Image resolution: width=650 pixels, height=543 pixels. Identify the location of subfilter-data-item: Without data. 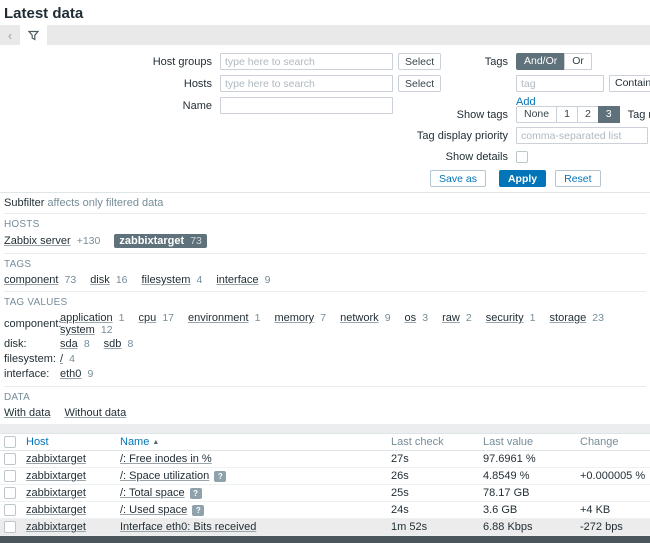
(95, 413).